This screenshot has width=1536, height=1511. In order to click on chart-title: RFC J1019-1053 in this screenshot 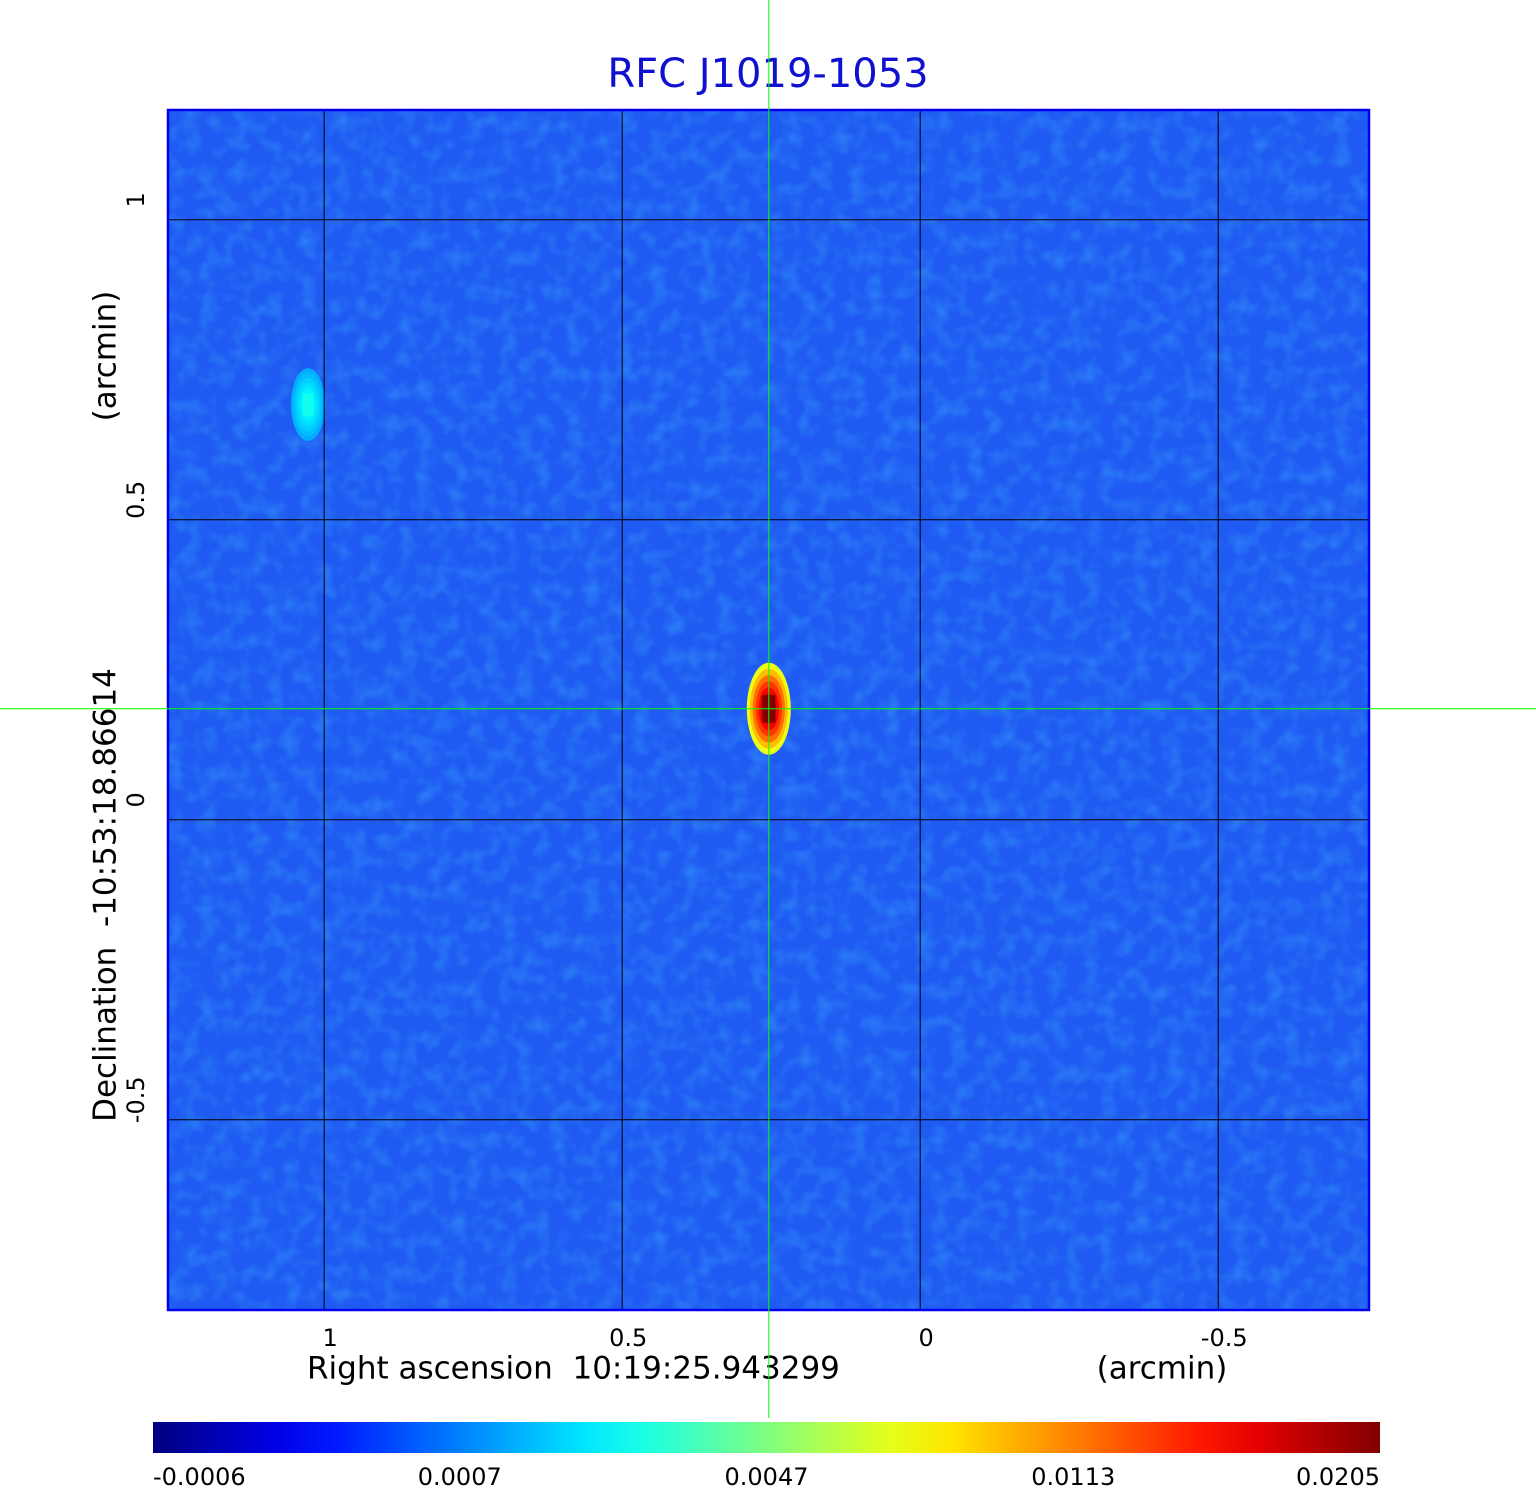, I will do `click(767, 74)`.